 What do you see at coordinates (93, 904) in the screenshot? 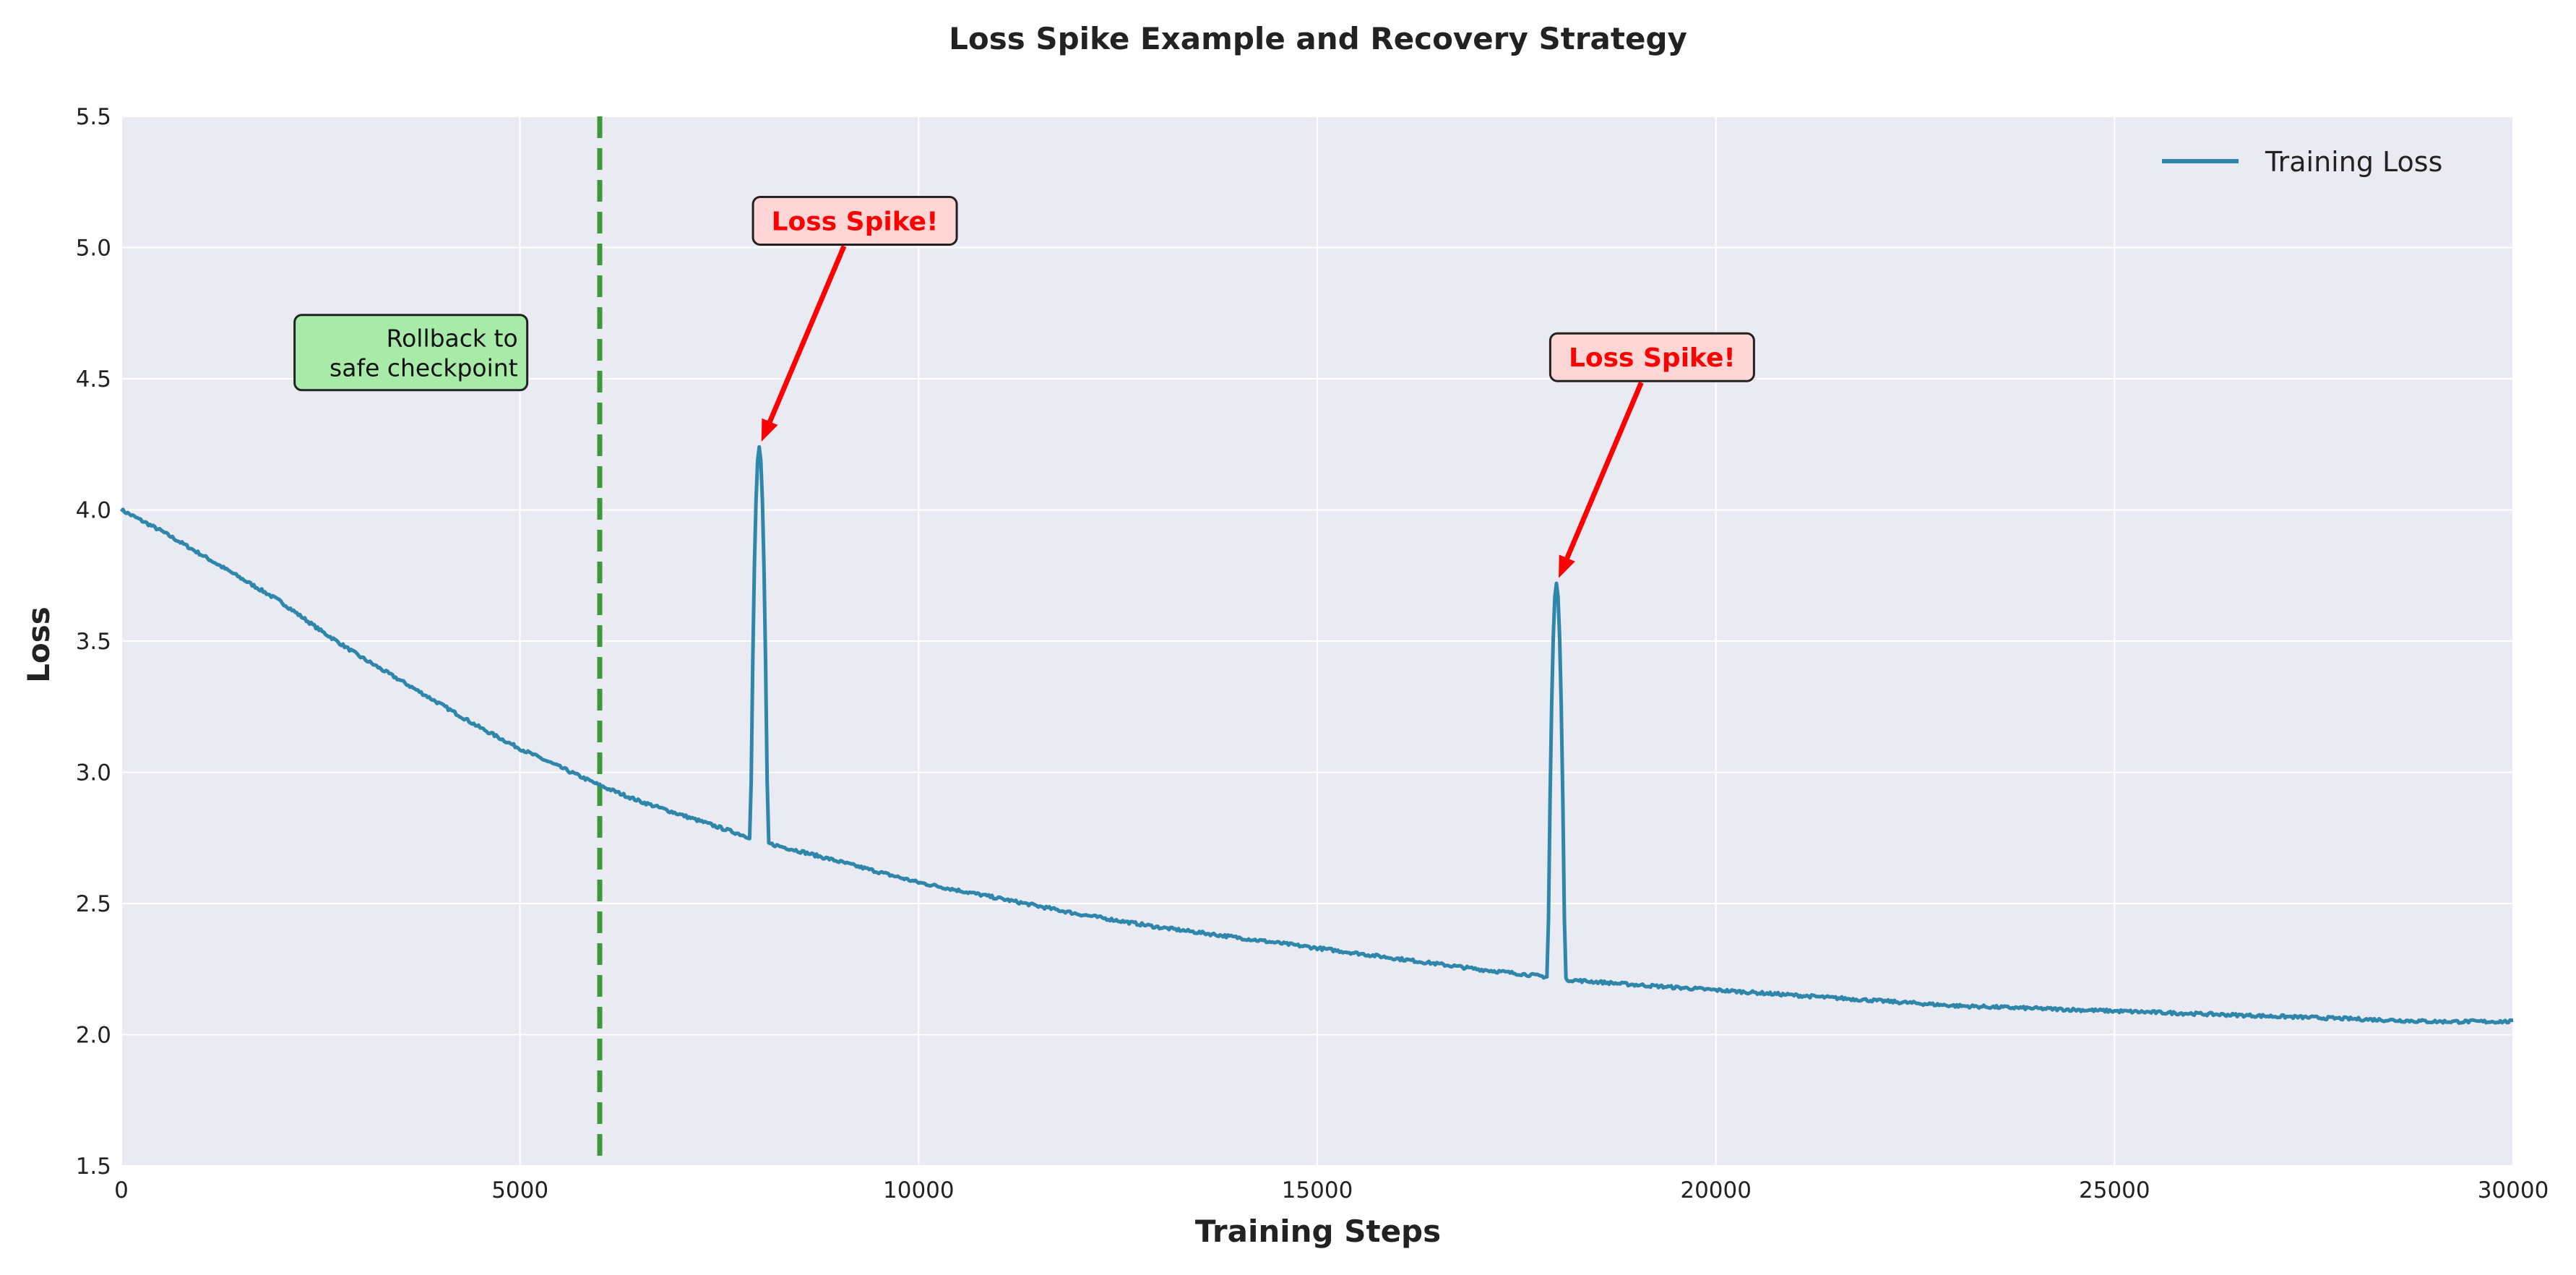
I see `y-tick-label: 2.5` at bounding box center [93, 904].